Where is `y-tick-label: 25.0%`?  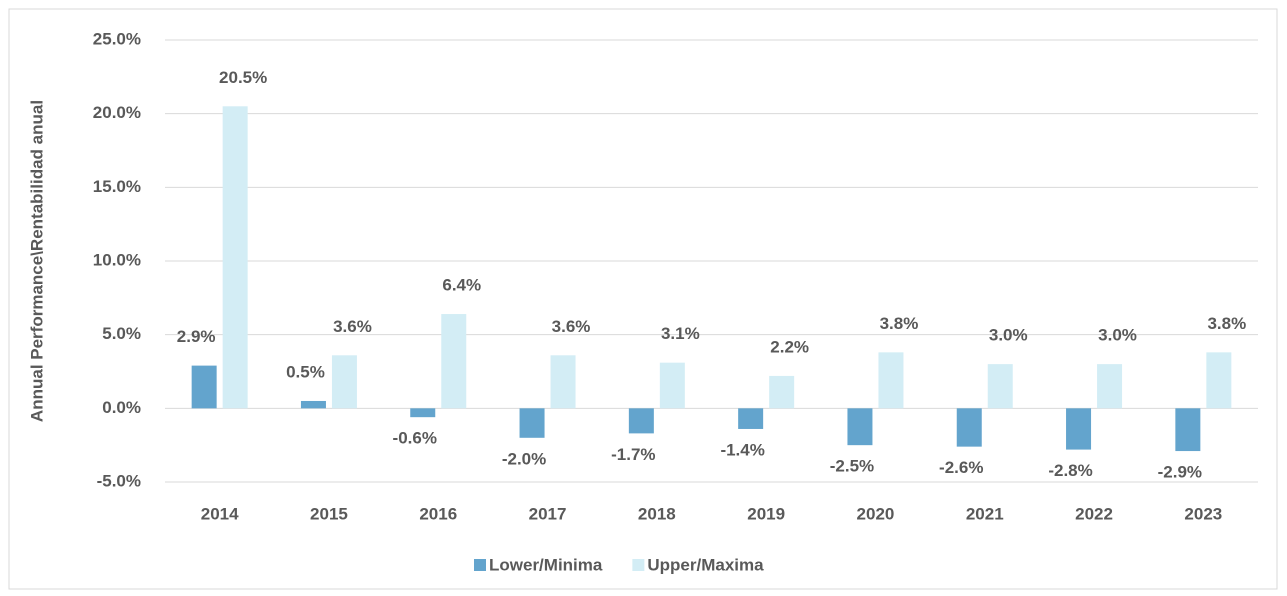 y-tick-label: 25.0% is located at coordinates (117, 38).